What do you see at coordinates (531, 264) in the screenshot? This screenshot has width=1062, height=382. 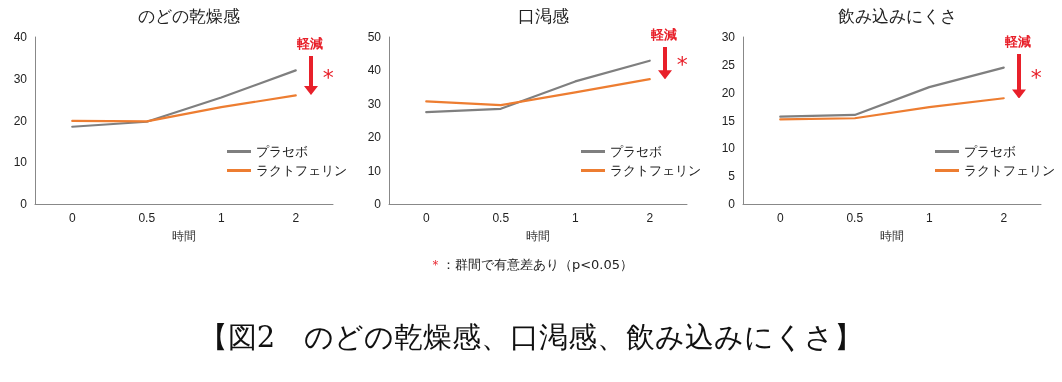 I see `text: ＊：群間で有意差あり（p<0.05）` at bounding box center [531, 264].